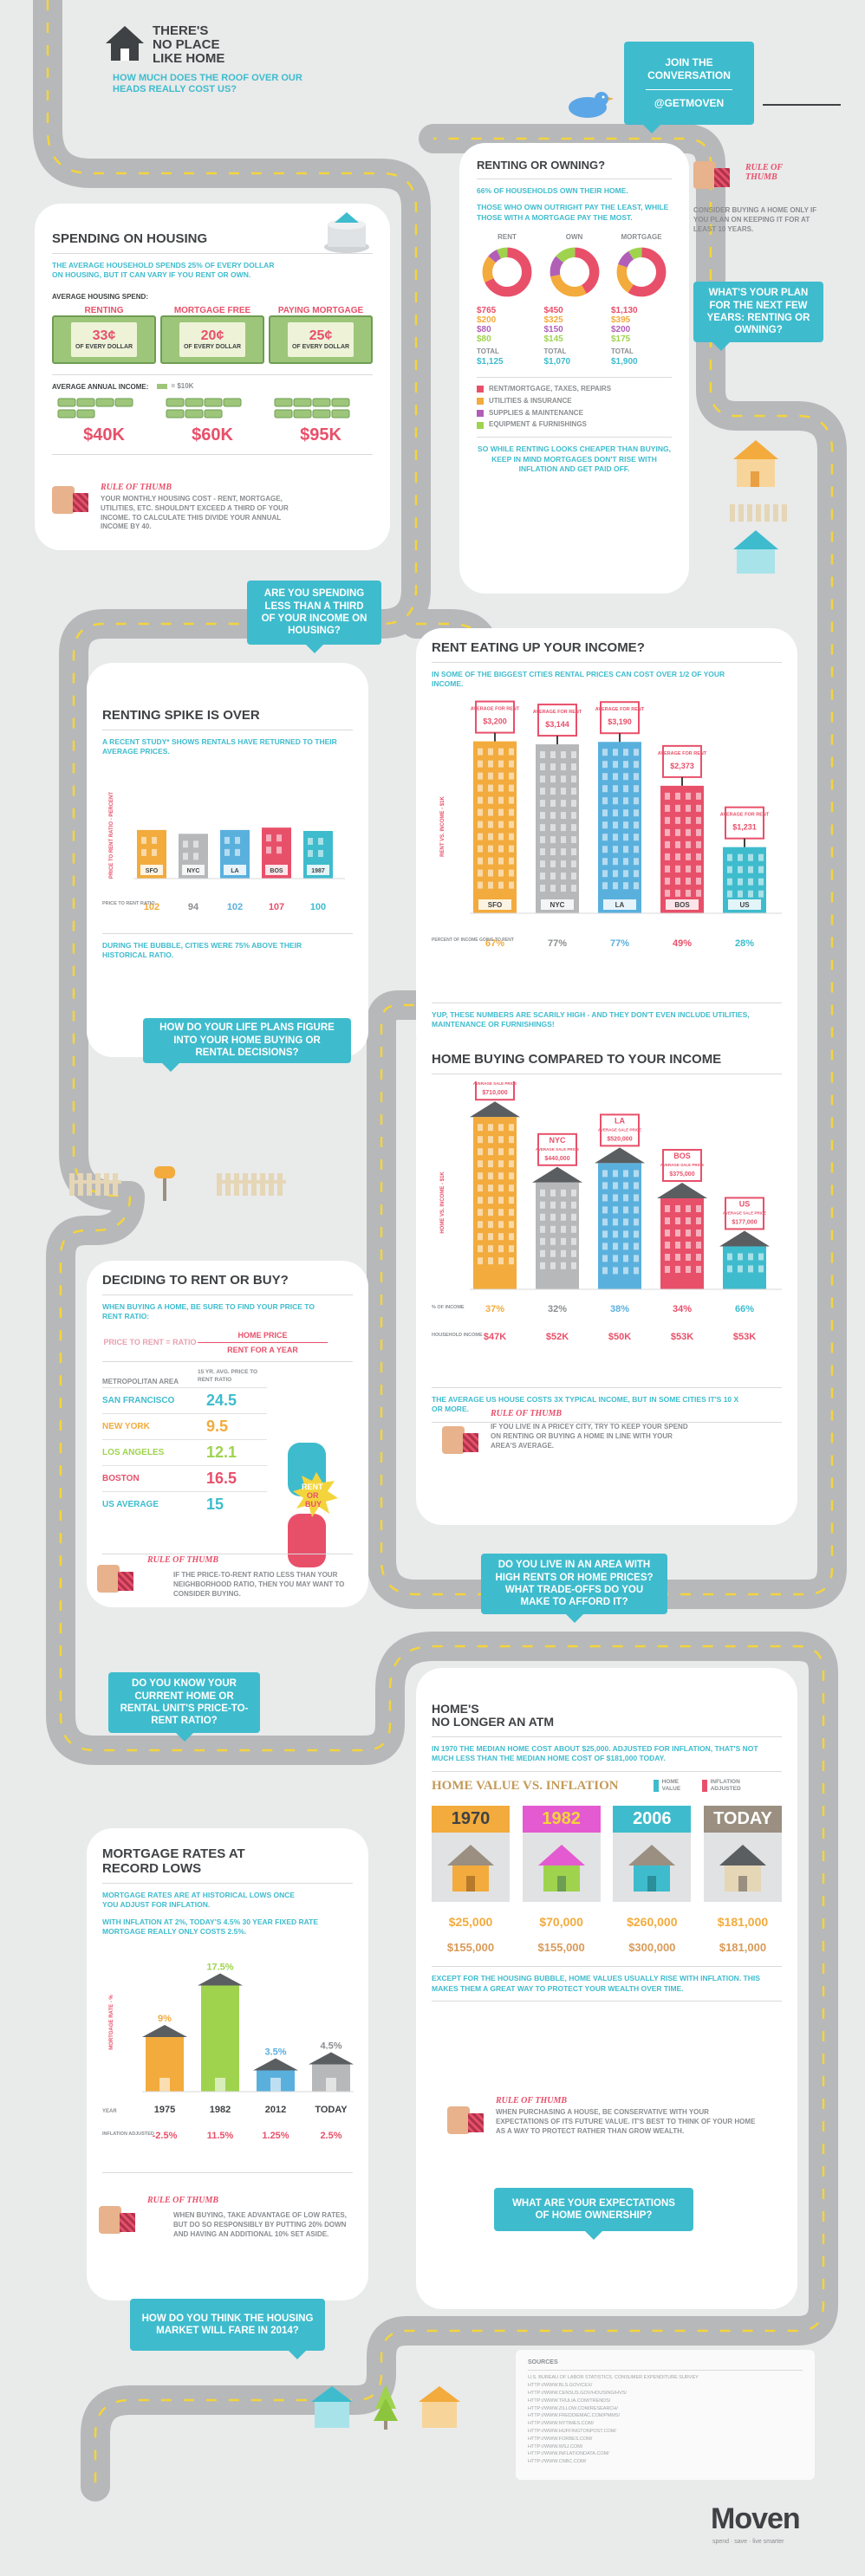 This screenshot has height=2576, width=865. I want to click on bar-label-bg, so click(151, 870).